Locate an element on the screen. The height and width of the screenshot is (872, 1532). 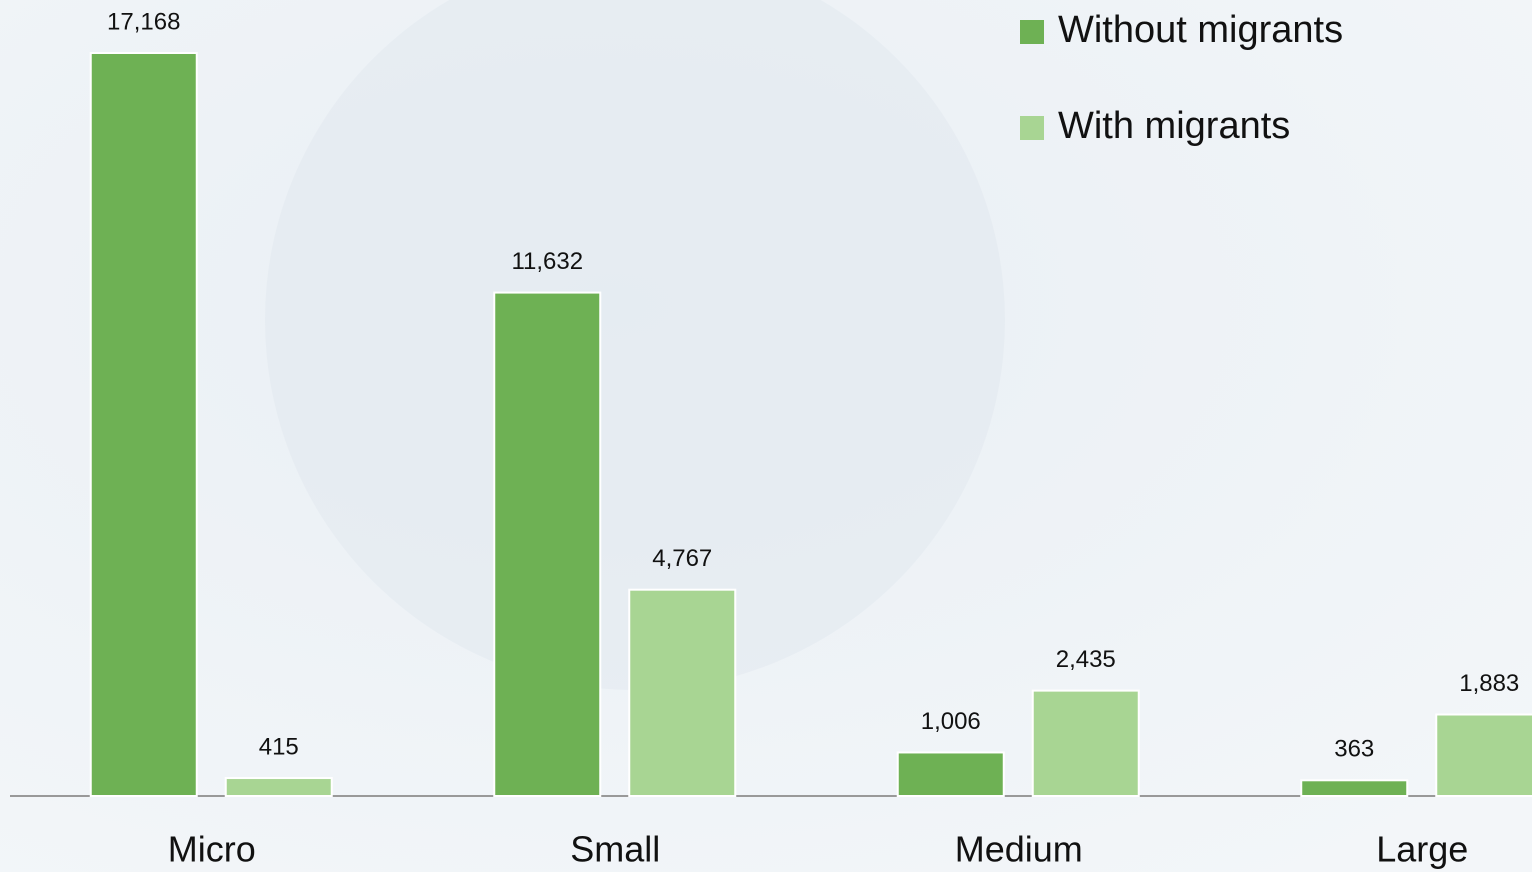
value-label: 363 is located at coordinates (1354, 749).